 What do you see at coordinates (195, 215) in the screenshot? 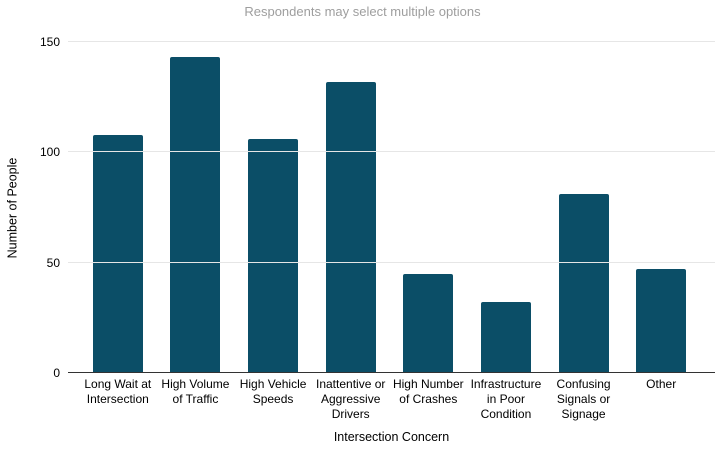
I see `bar-high-volume-of-traffic` at bounding box center [195, 215].